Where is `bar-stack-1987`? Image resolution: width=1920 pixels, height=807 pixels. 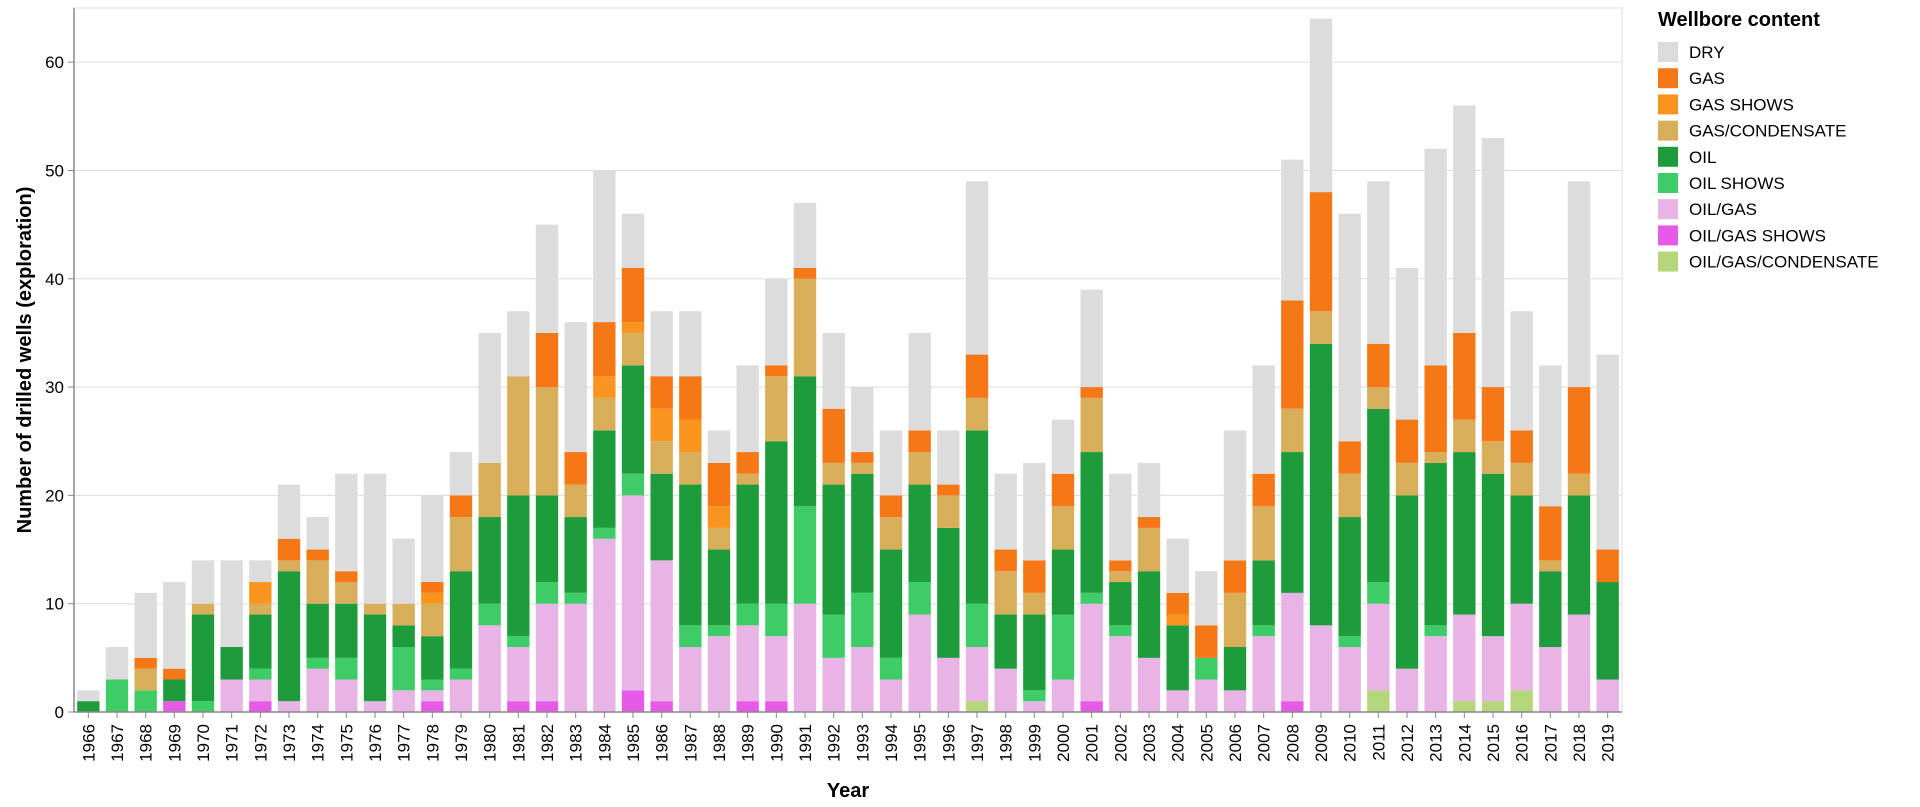
bar-stack-1987 is located at coordinates (690, 511).